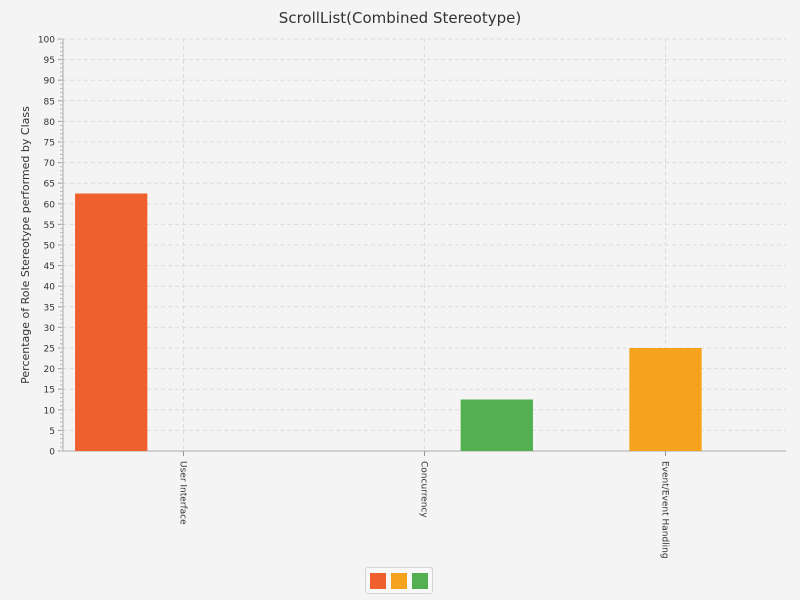 The height and width of the screenshot is (600, 800). I want to click on y-tick-label: 75, so click(49, 144).